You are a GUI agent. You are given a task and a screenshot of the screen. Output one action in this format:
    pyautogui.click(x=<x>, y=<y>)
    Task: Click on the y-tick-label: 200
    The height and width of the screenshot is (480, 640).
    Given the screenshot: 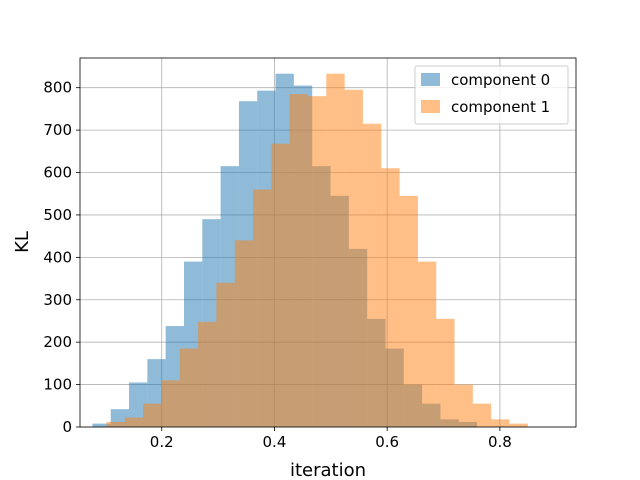 What is the action you would take?
    pyautogui.click(x=57, y=342)
    